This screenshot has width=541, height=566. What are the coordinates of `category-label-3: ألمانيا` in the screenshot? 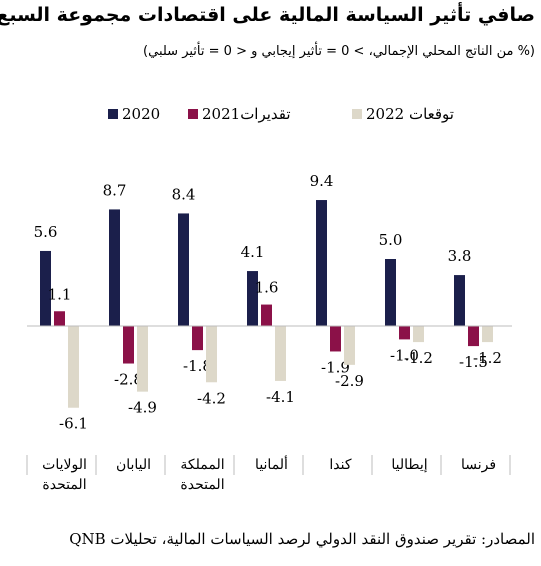 It's located at (271, 463).